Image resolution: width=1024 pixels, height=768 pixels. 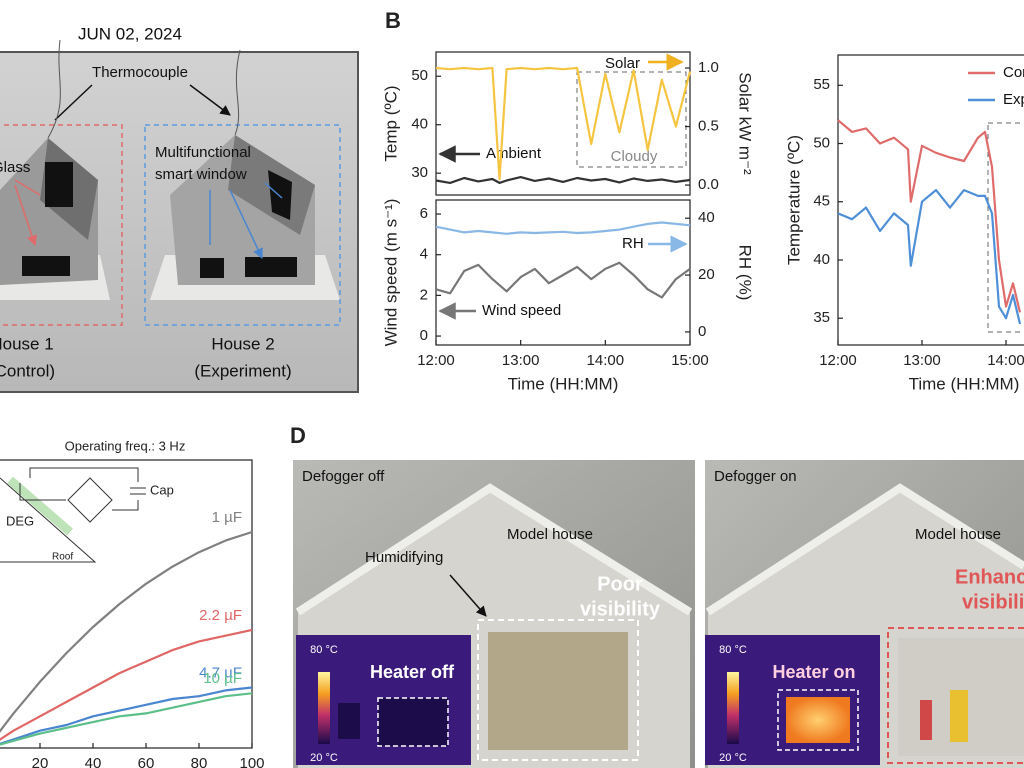 I want to click on scale-label: 20 °C, so click(x=324, y=758).